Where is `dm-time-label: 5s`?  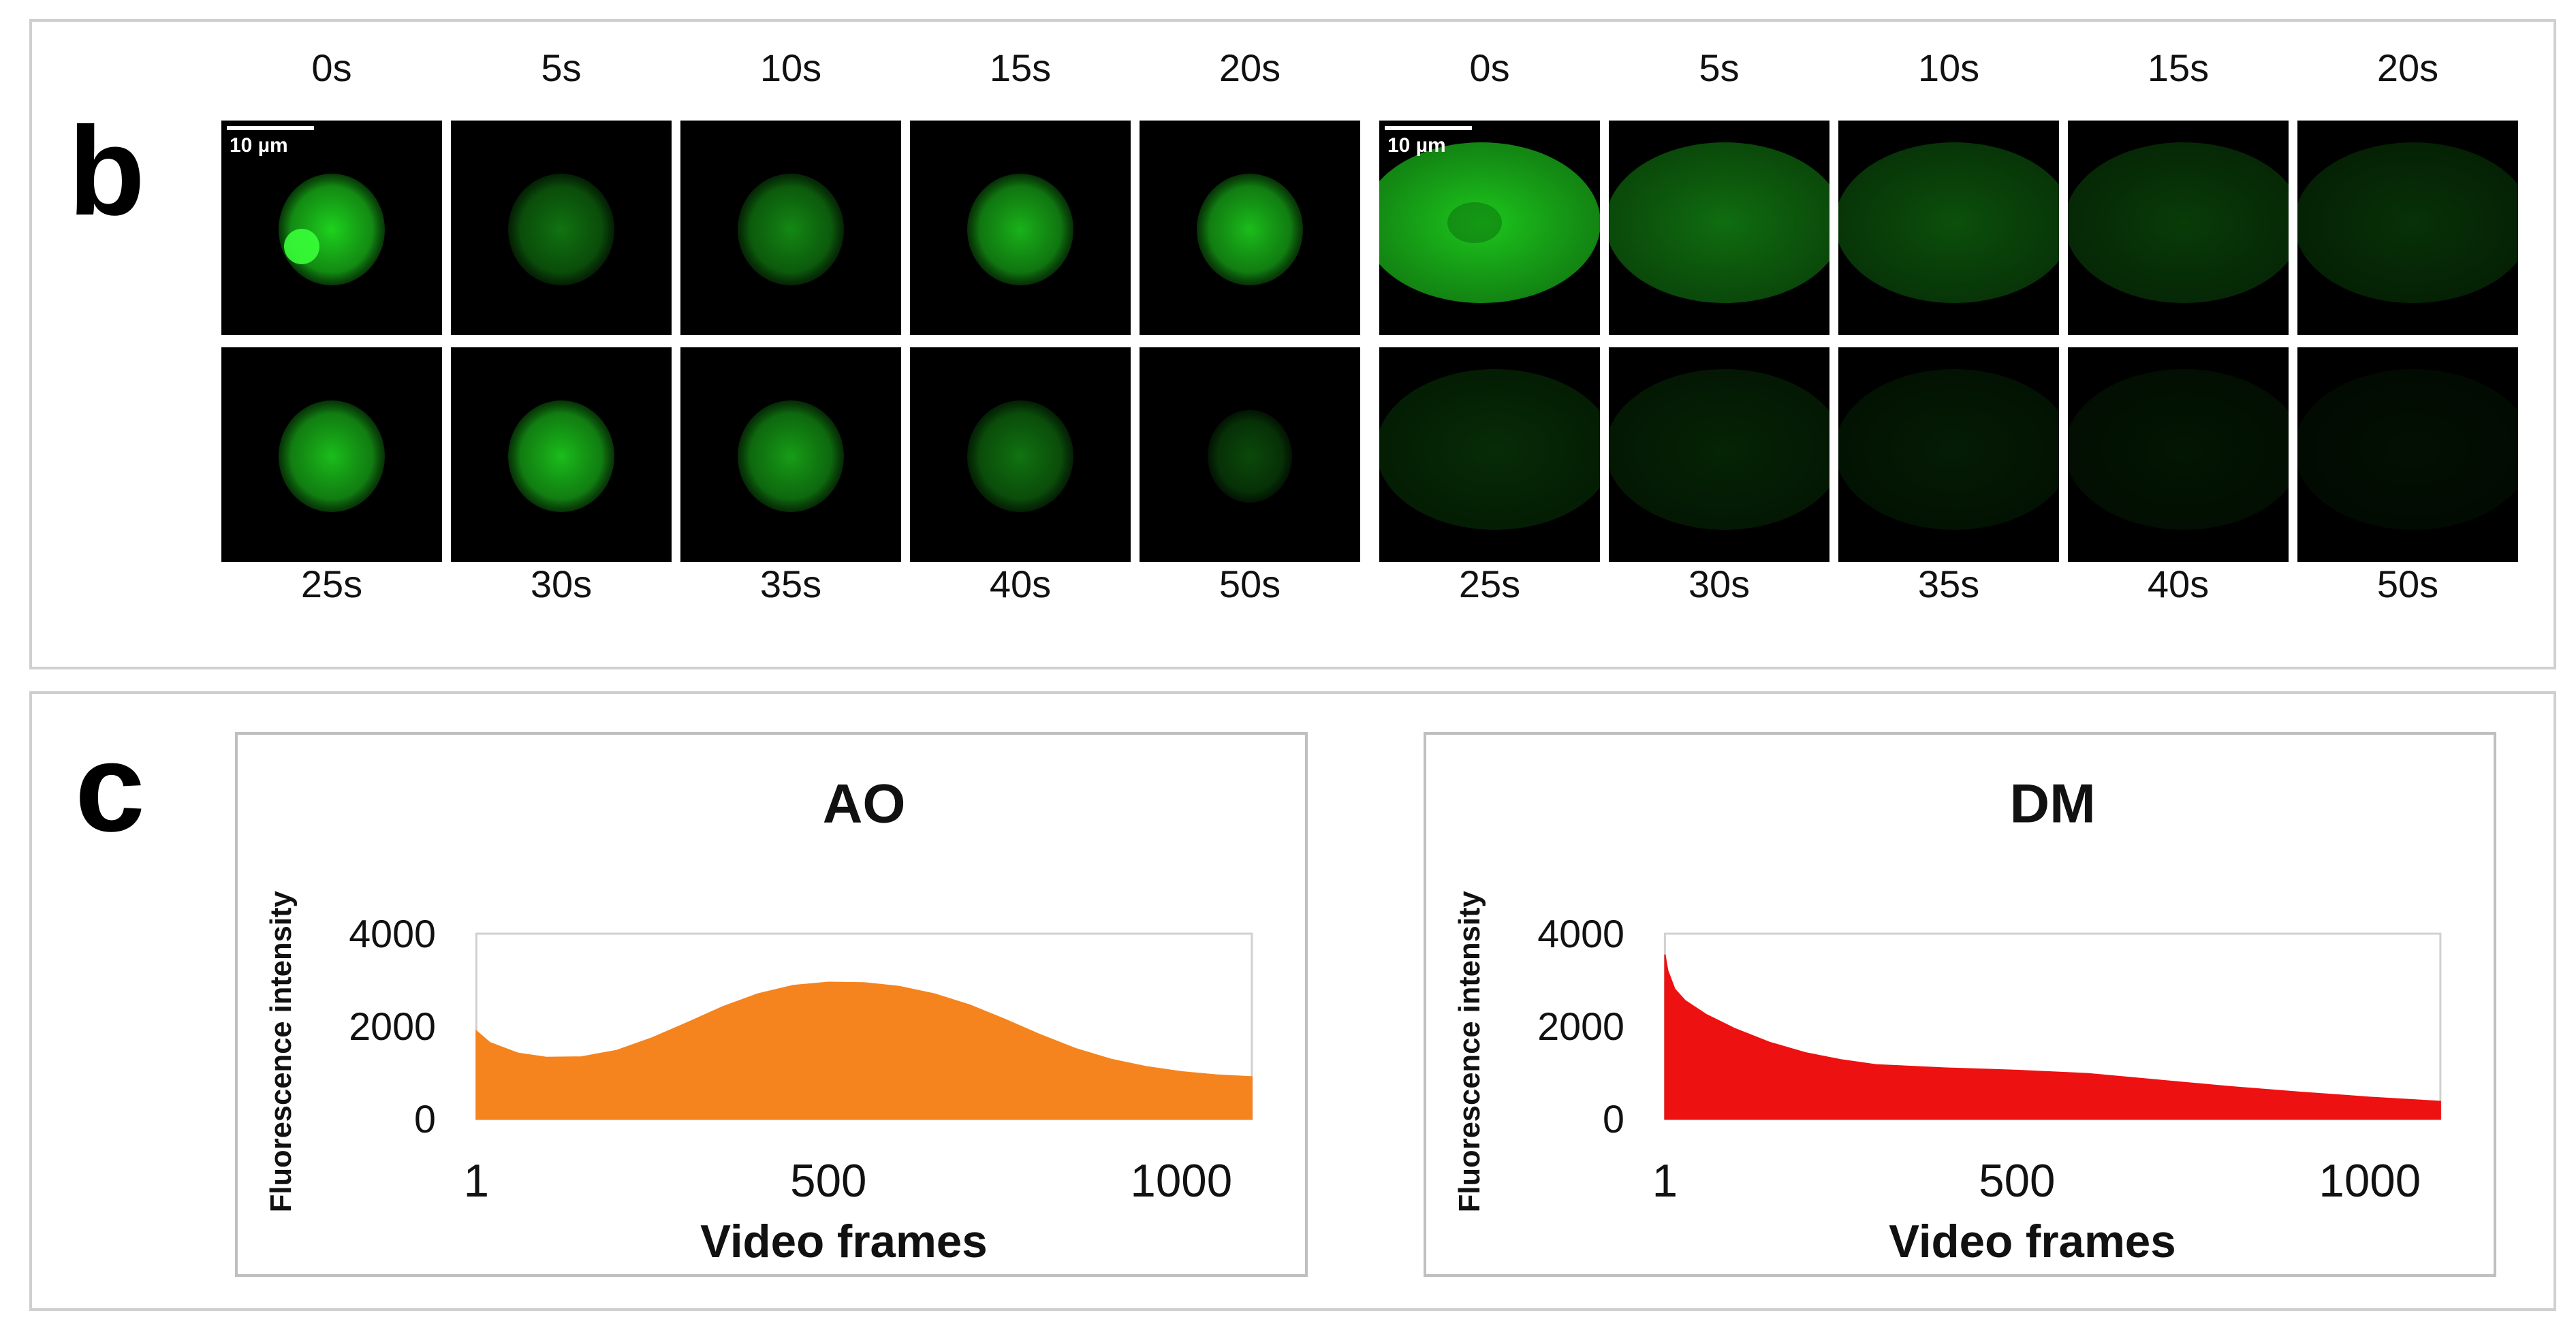 dm-time-label: 5s is located at coordinates (1719, 67).